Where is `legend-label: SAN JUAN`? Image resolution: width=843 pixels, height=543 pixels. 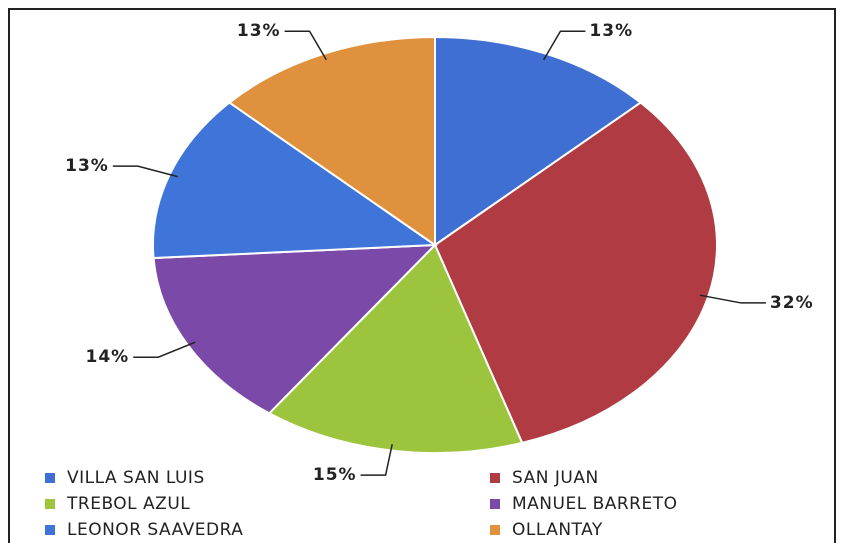
legend-label: SAN JUAN is located at coordinates (555, 478).